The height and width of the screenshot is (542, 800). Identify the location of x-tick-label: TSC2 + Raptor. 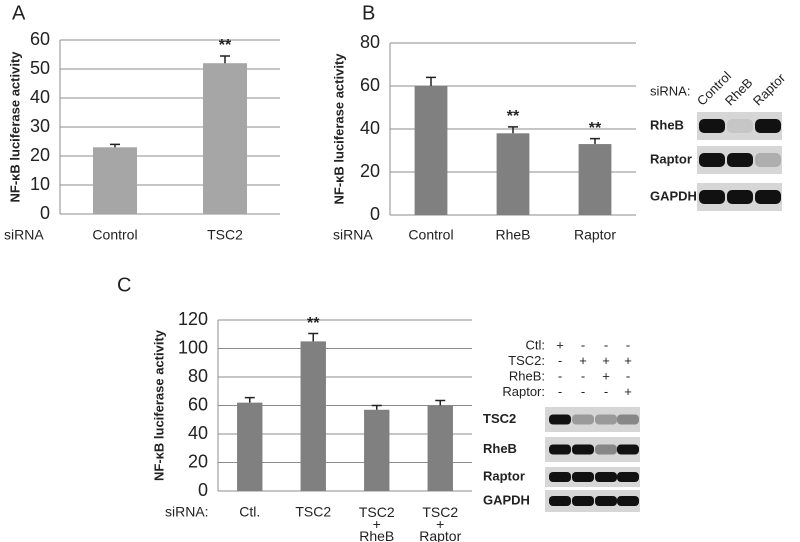
(440, 523).